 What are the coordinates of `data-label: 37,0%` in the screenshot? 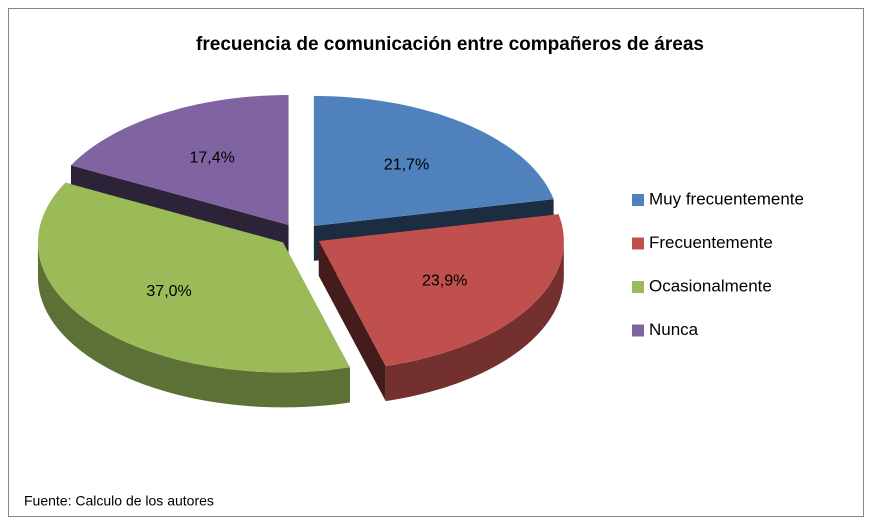 It's located at (168, 291).